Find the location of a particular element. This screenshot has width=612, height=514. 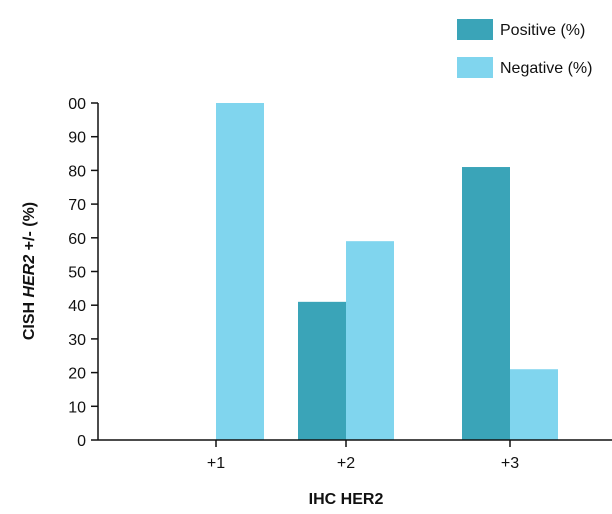

y-tick-label: 50 is located at coordinates (77, 273).